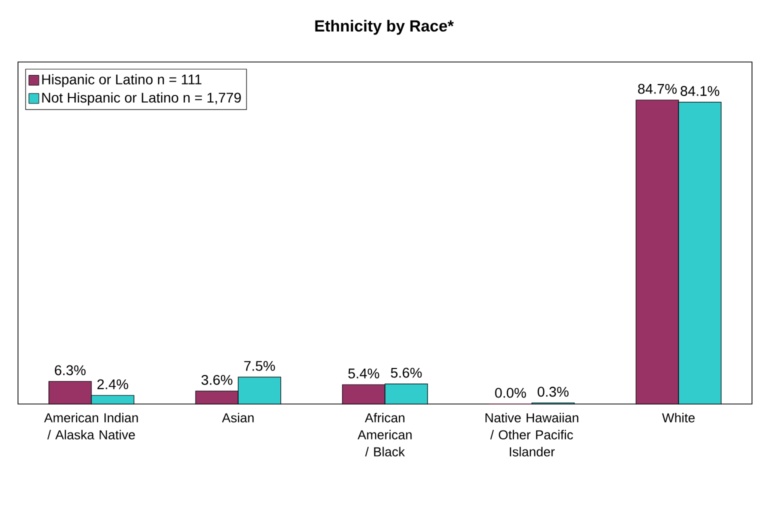 The height and width of the screenshot is (515, 769). I want to click on x-tick-label: Asian, so click(238, 417).